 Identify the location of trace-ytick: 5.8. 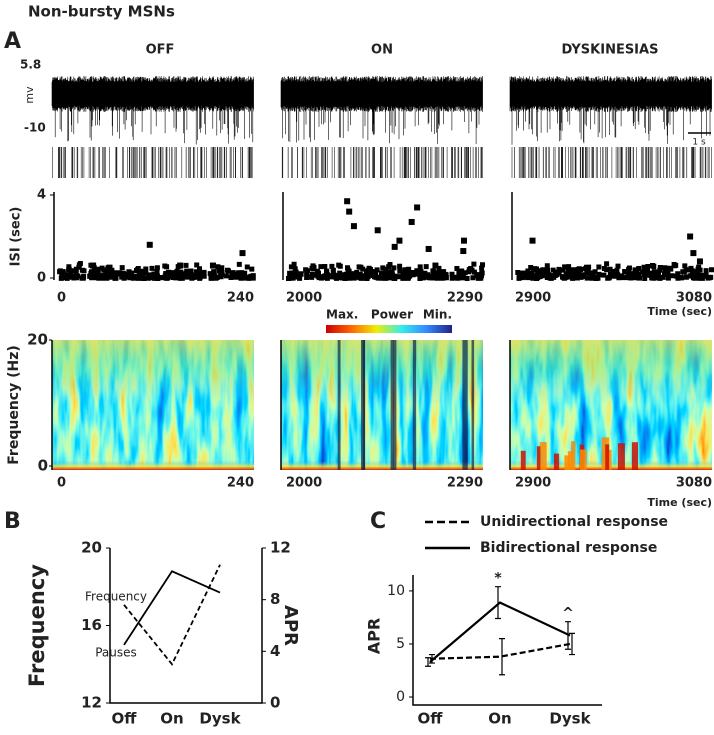
(30, 65).